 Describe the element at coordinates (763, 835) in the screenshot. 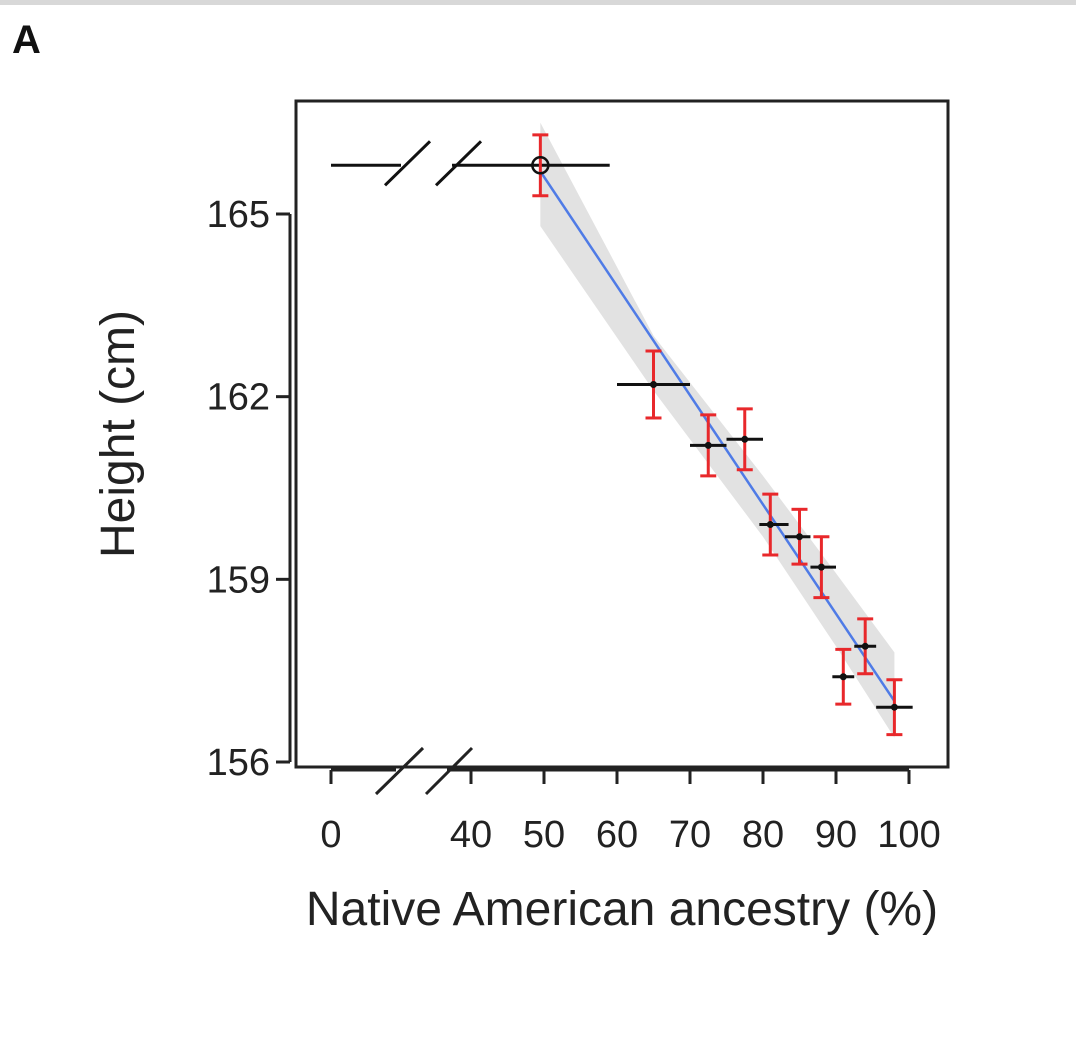

I see `x-tick-label: 80` at that location.